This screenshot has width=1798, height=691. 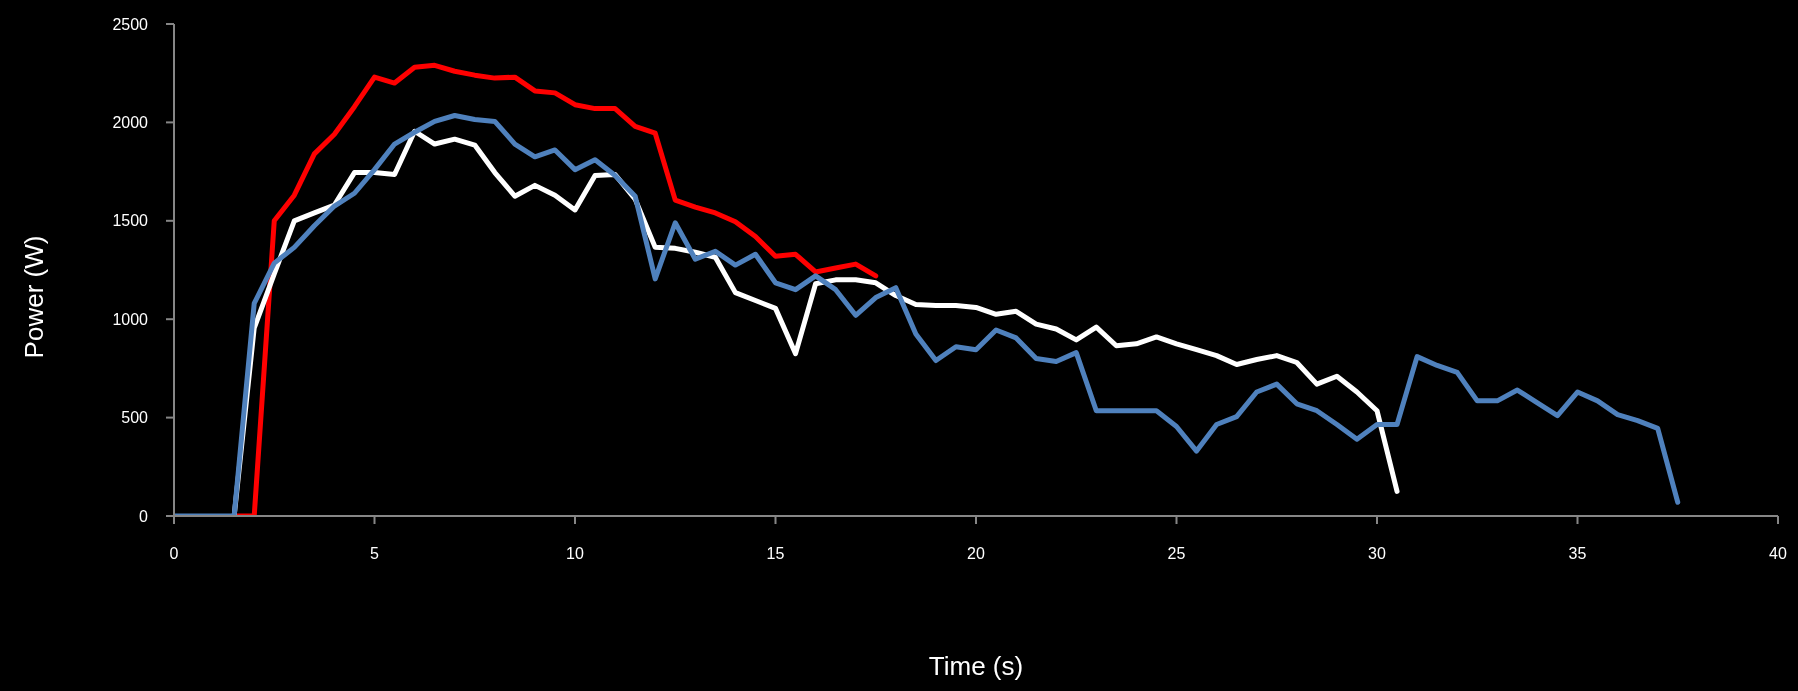 What do you see at coordinates (1377, 554) in the screenshot?
I see `x-tick-label: 30` at bounding box center [1377, 554].